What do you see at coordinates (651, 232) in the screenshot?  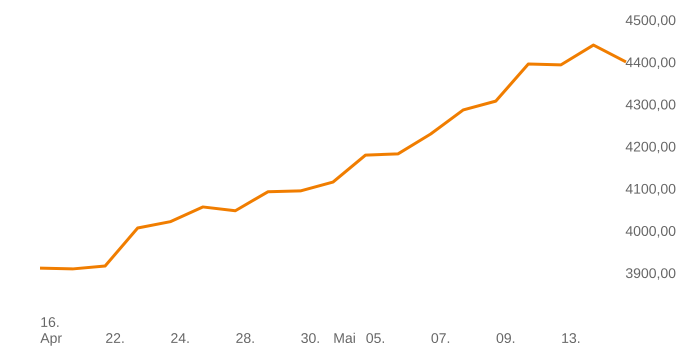 I see `y-tick-label: 4000,00` at bounding box center [651, 232].